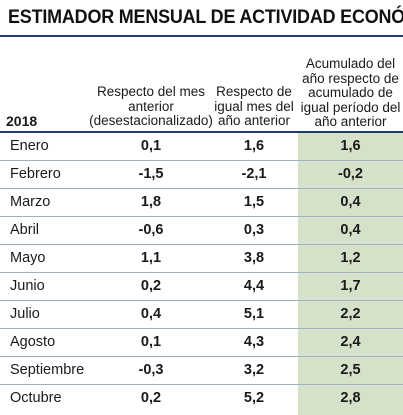 Image resolution: width=403 pixels, height=415 pixels. What do you see at coordinates (201, 259) in the screenshot?
I see `table-row: Mayo 1,1 3,8 1,2` at bounding box center [201, 259].